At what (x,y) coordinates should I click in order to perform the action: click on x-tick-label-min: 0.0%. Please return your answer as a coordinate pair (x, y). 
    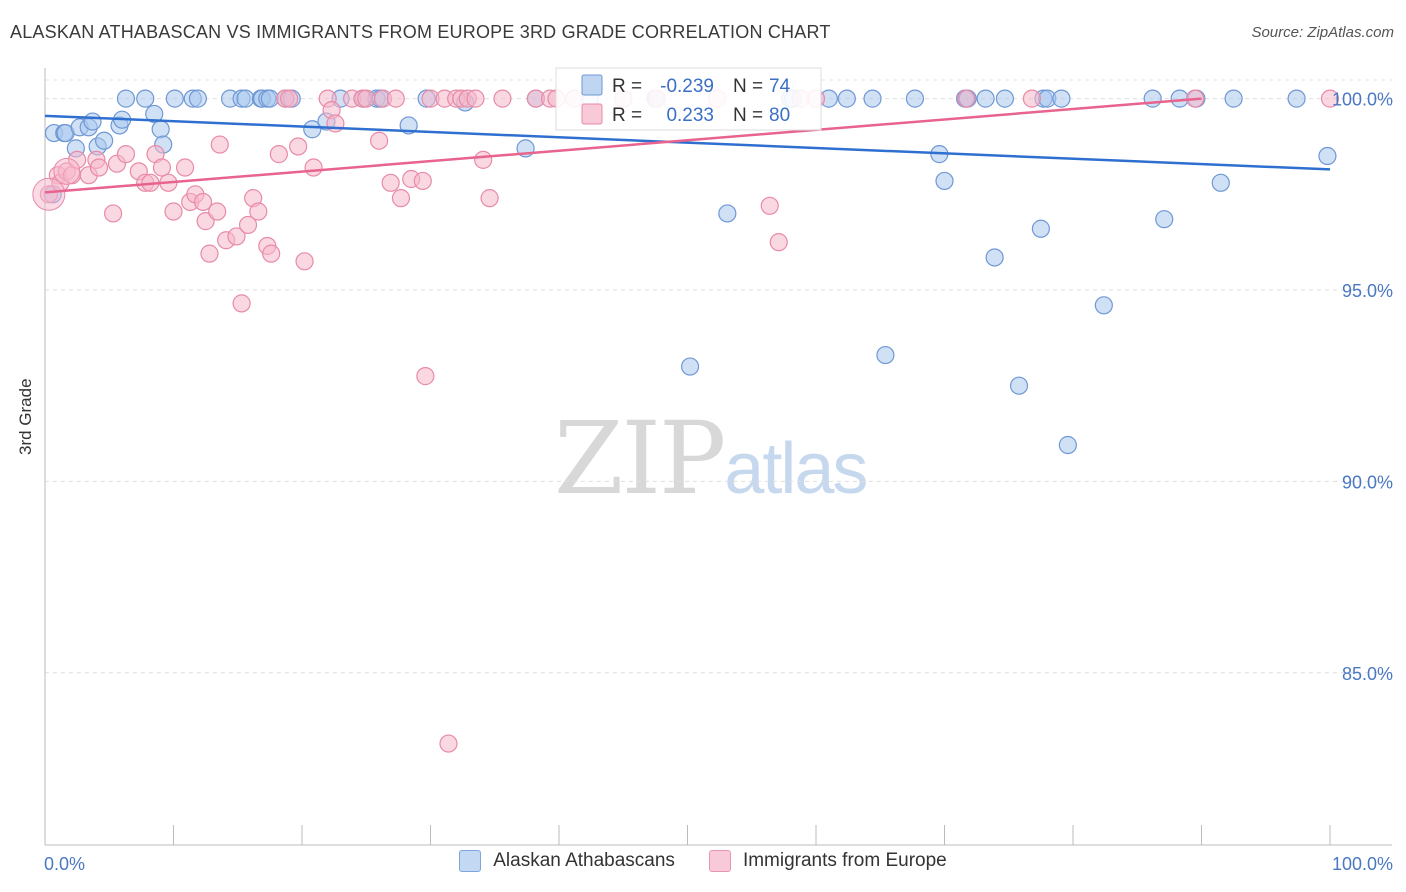
    Looking at the image, I should click on (64, 864).